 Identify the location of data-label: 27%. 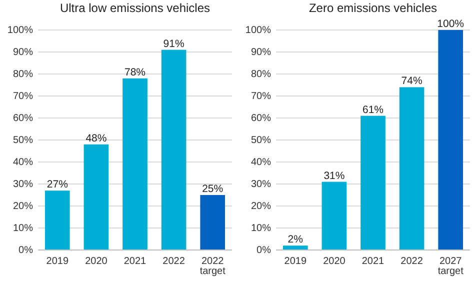
(57, 184).